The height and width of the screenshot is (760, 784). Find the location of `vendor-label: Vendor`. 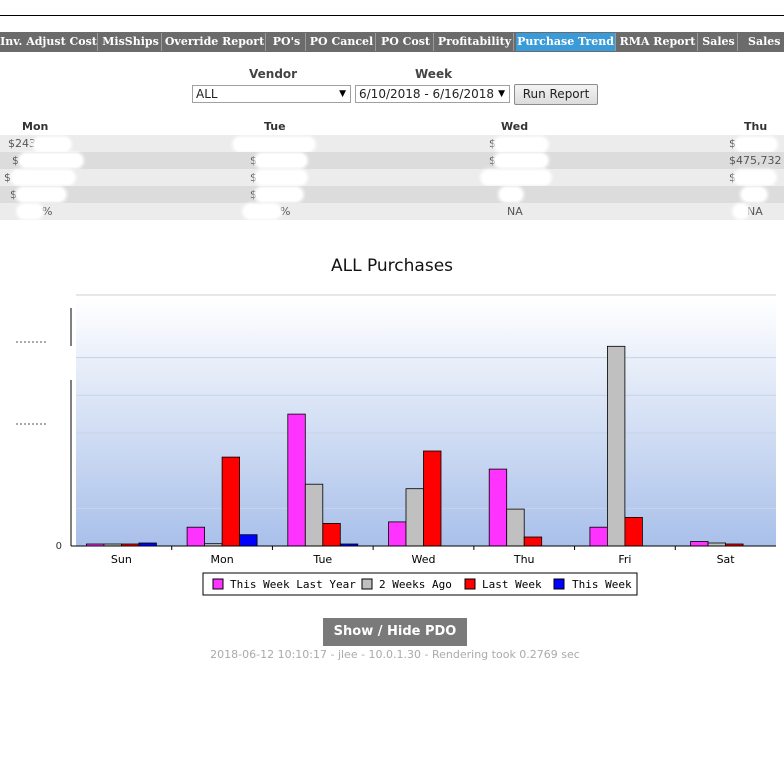

vendor-label: Vendor is located at coordinates (273, 74).